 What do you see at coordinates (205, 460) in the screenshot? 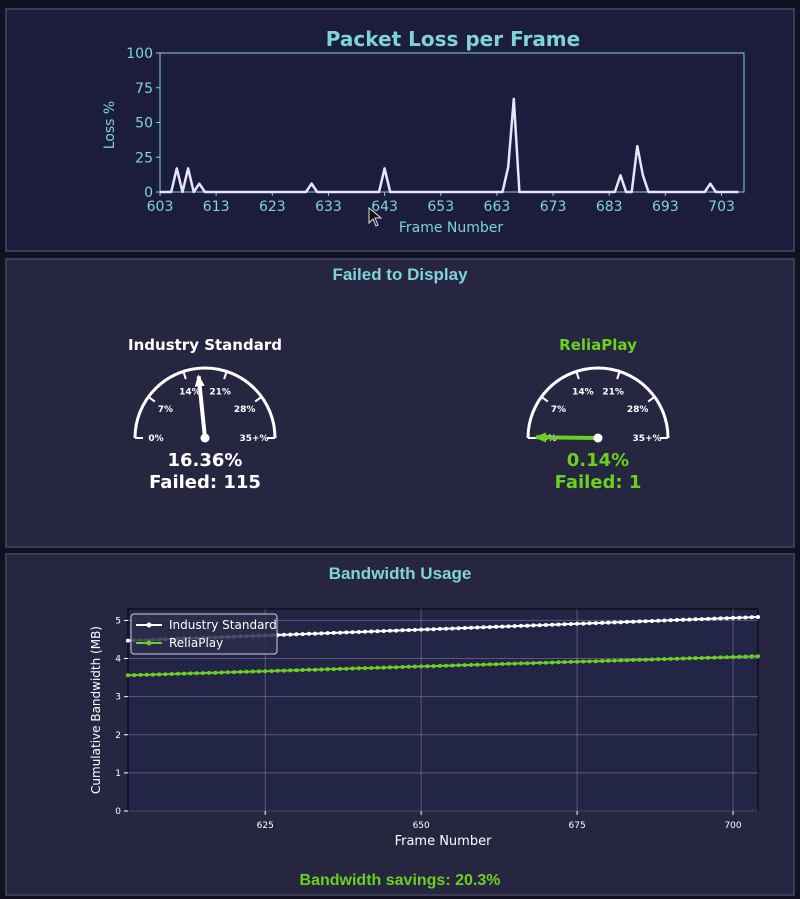
I see `industry-gauge-value: 16.36%` at bounding box center [205, 460].